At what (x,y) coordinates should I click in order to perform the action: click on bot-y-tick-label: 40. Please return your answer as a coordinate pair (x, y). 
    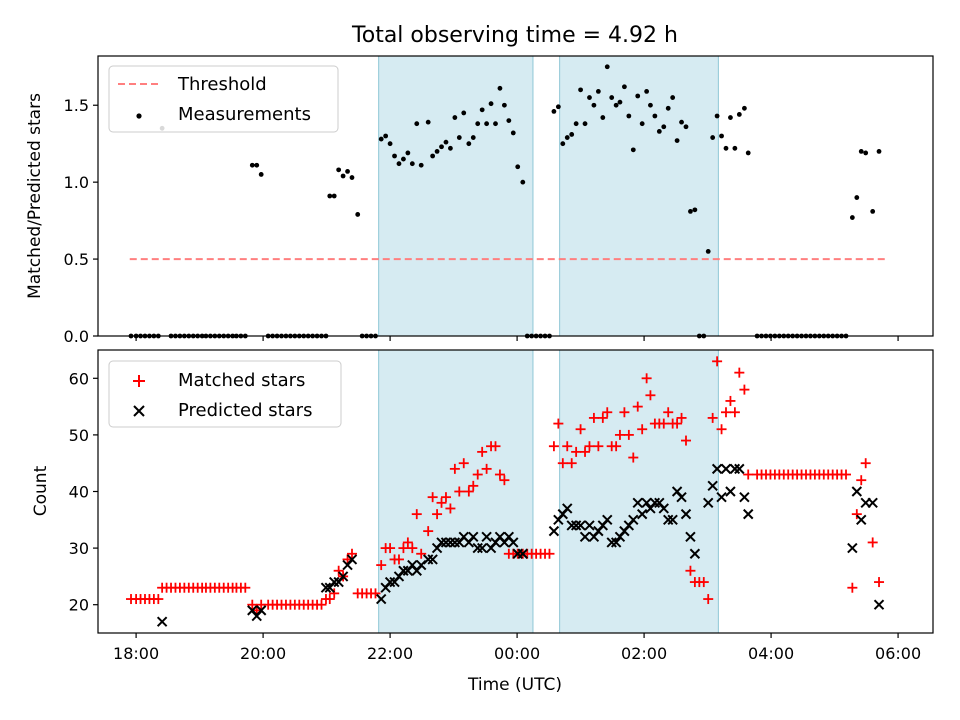
    Looking at the image, I should click on (79, 492).